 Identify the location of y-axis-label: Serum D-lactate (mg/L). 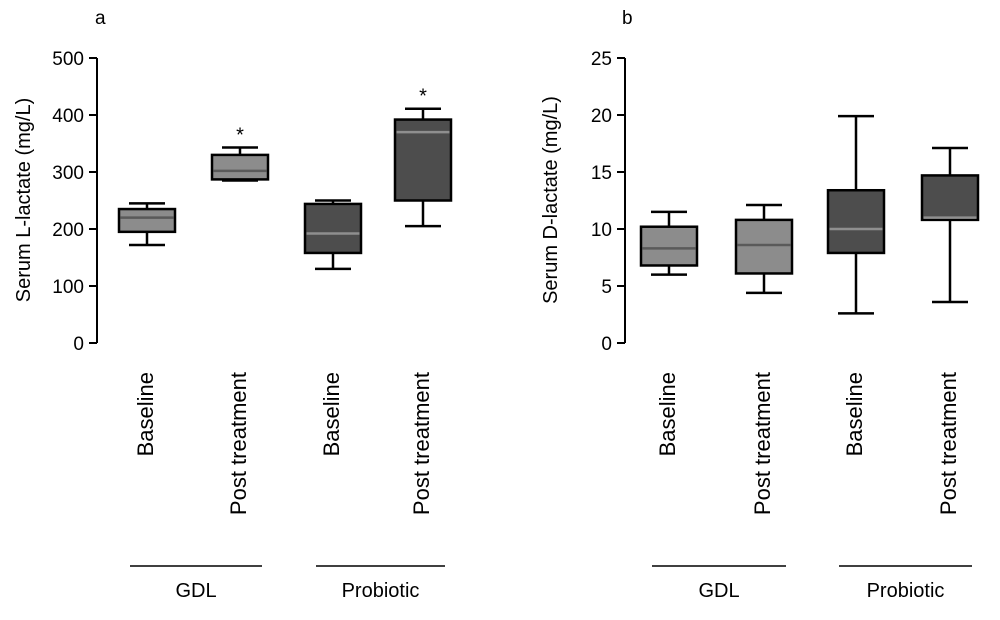
(551, 200).